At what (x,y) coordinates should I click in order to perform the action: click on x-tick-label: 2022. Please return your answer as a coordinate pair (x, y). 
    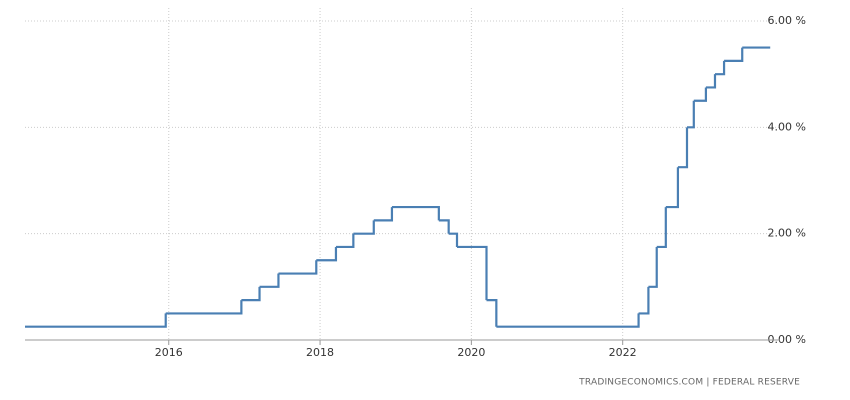
    Looking at the image, I should click on (623, 352).